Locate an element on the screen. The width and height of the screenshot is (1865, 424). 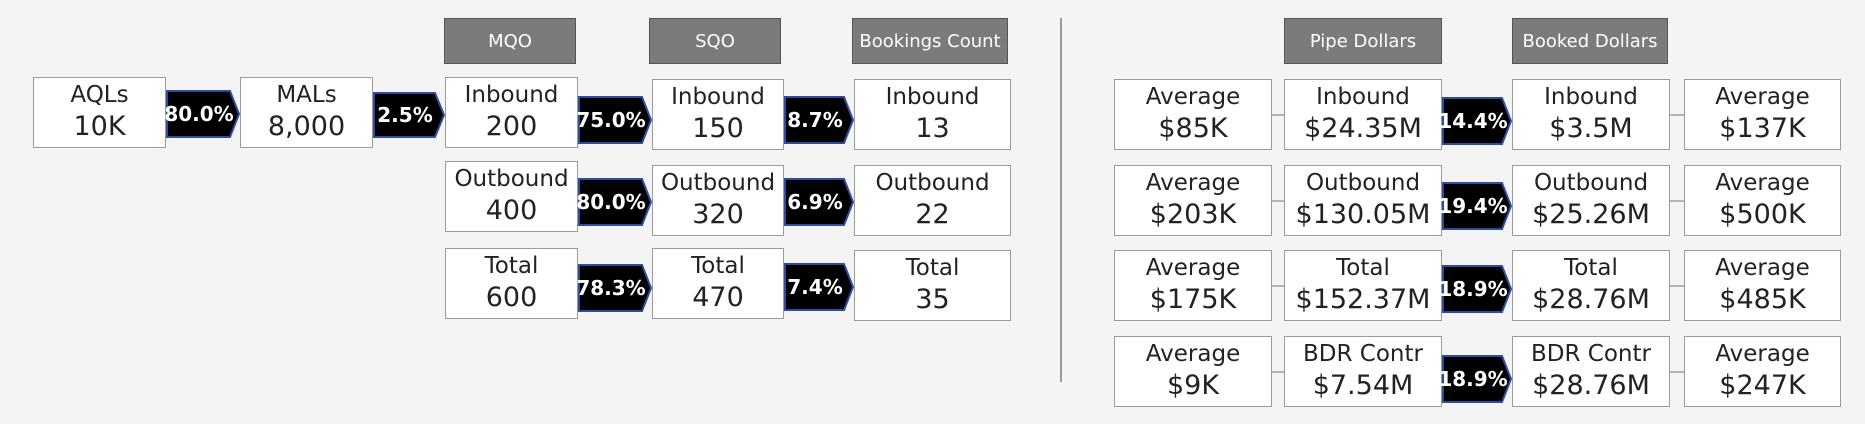
pipe-to-booked-arrow: 19.4% is located at coordinates (1475, 206).